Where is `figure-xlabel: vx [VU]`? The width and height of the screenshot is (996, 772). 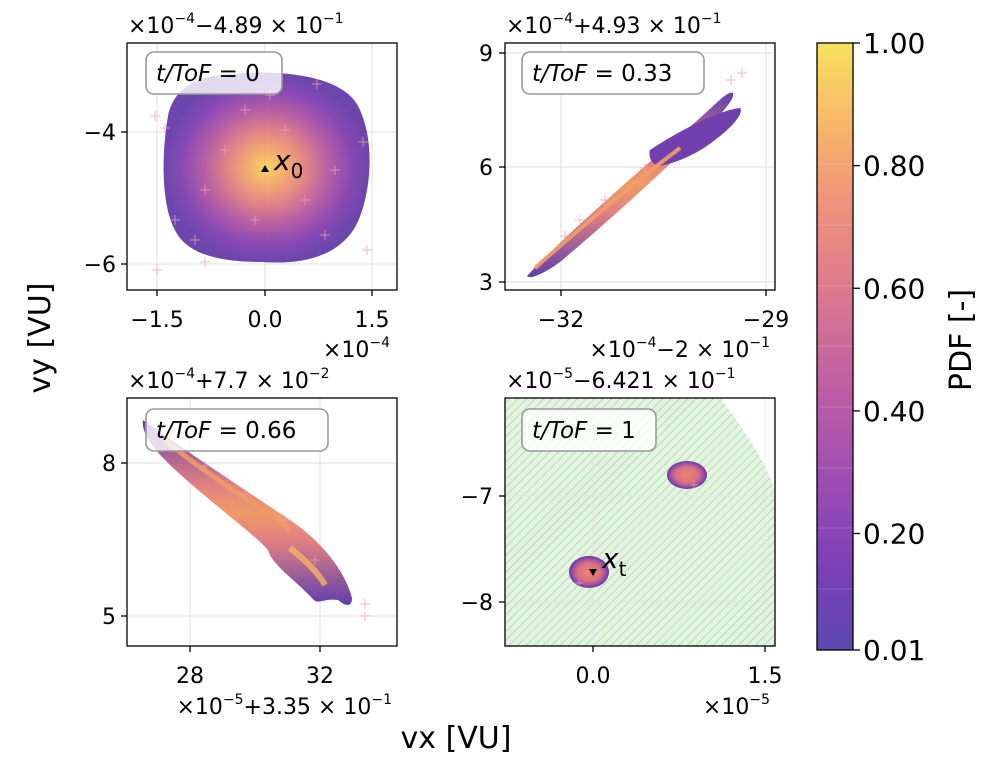 figure-xlabel: vx [VU] is located at coordinates (456, 738).